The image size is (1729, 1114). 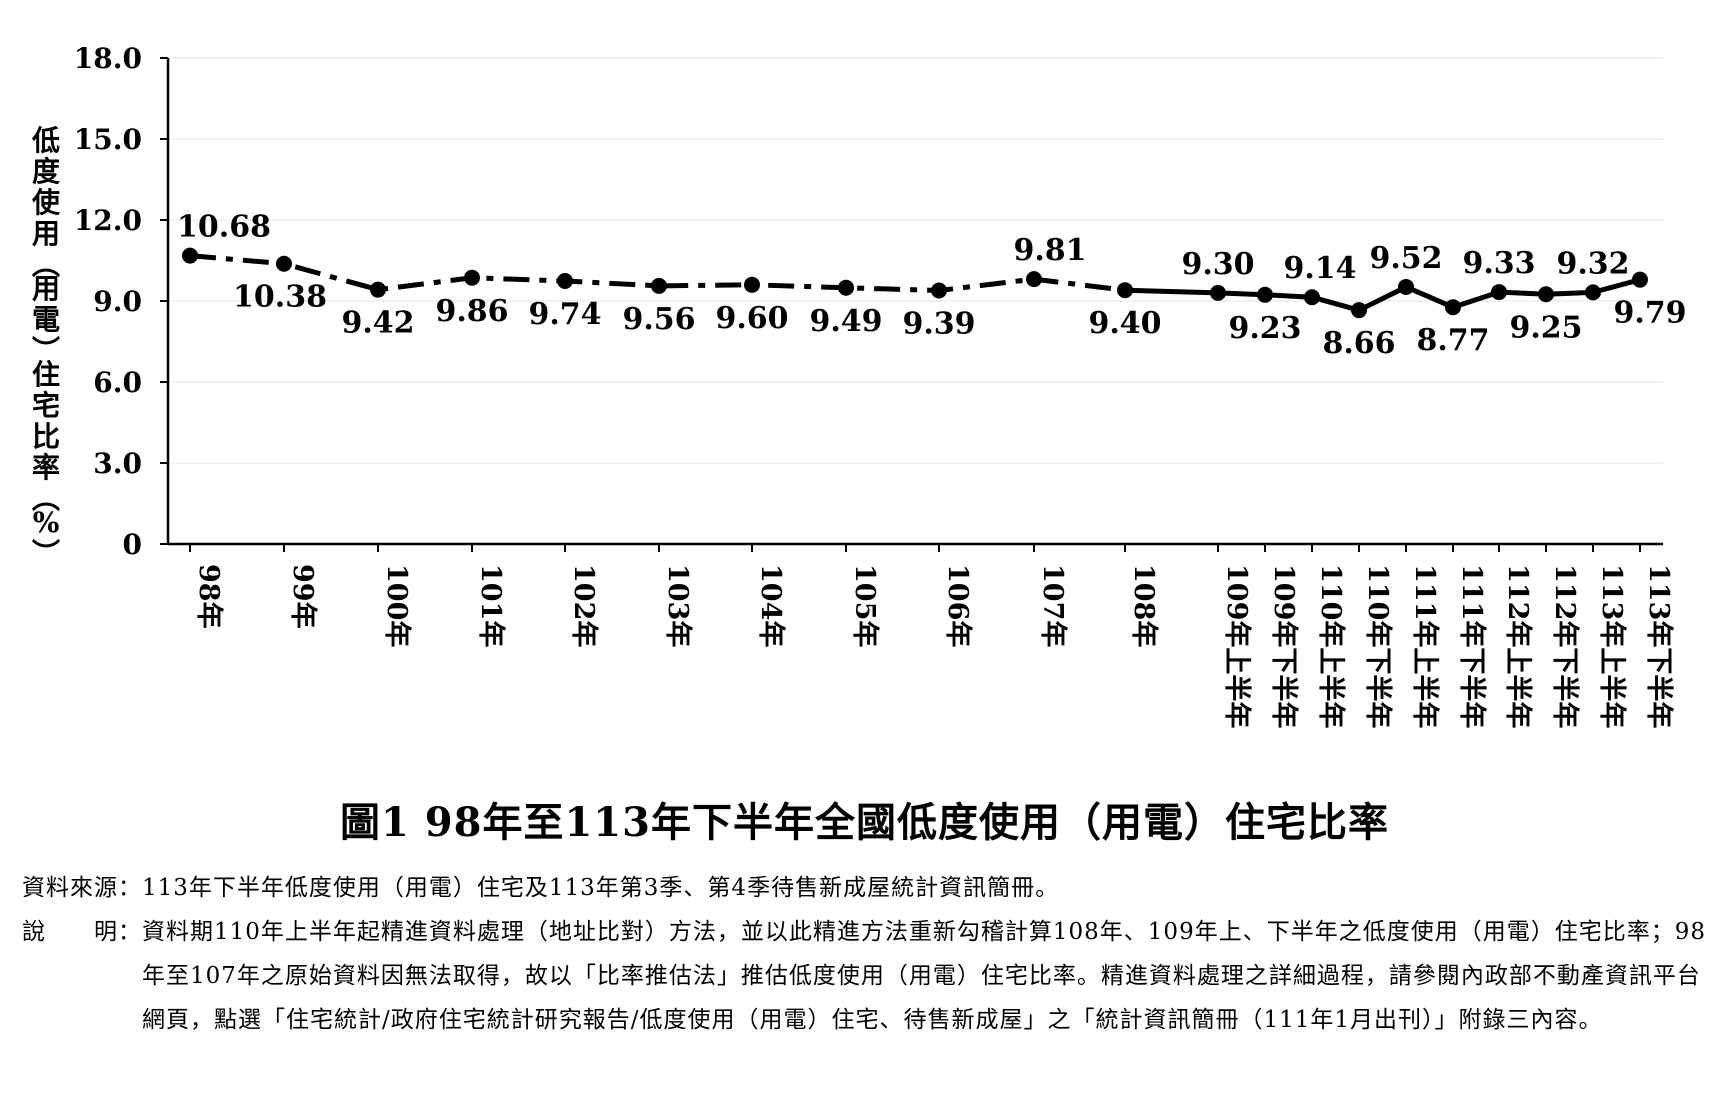 I want to click on x-tick-label: 111年上半年, so click(x=1425, y=646).